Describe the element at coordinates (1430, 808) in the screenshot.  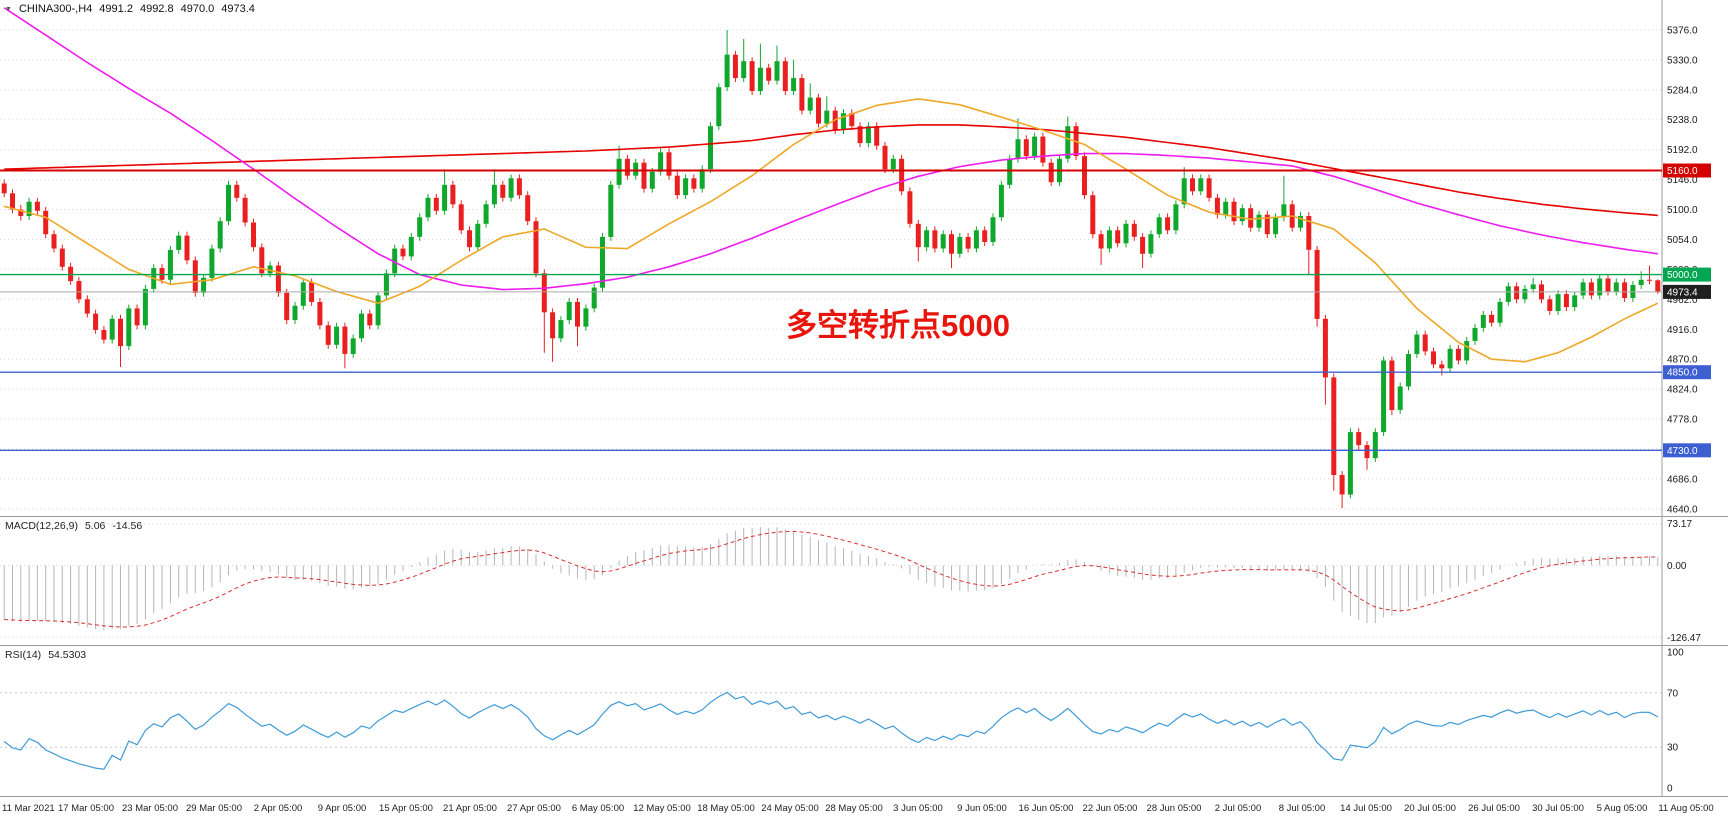
I see `time-axis-label: 20 Jul 05:00` at that location.